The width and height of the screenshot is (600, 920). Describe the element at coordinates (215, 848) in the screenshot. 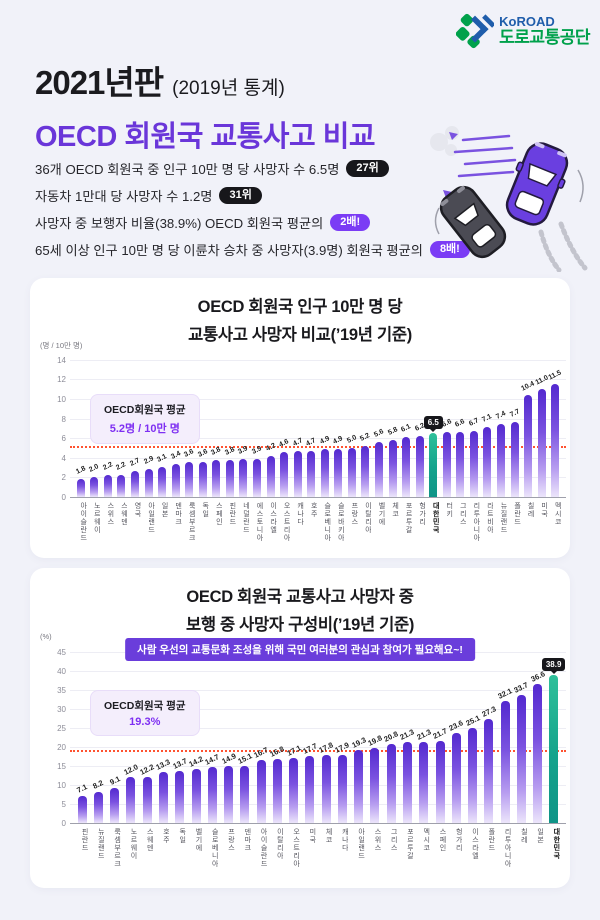

I see `category-label: 슬로베니아` at that location.